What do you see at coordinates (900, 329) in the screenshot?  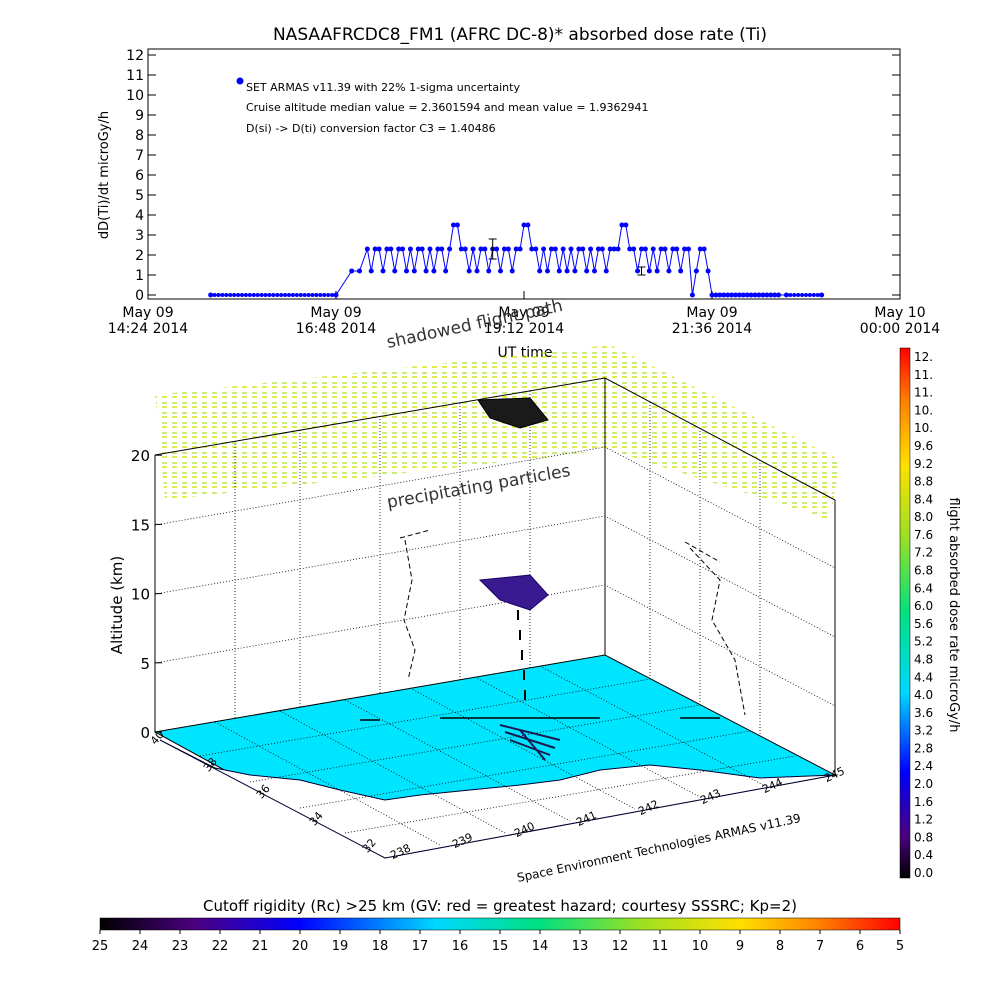 I see `top-x-tick-label-time: 00:00 2014` at bounding box center [900, 329].